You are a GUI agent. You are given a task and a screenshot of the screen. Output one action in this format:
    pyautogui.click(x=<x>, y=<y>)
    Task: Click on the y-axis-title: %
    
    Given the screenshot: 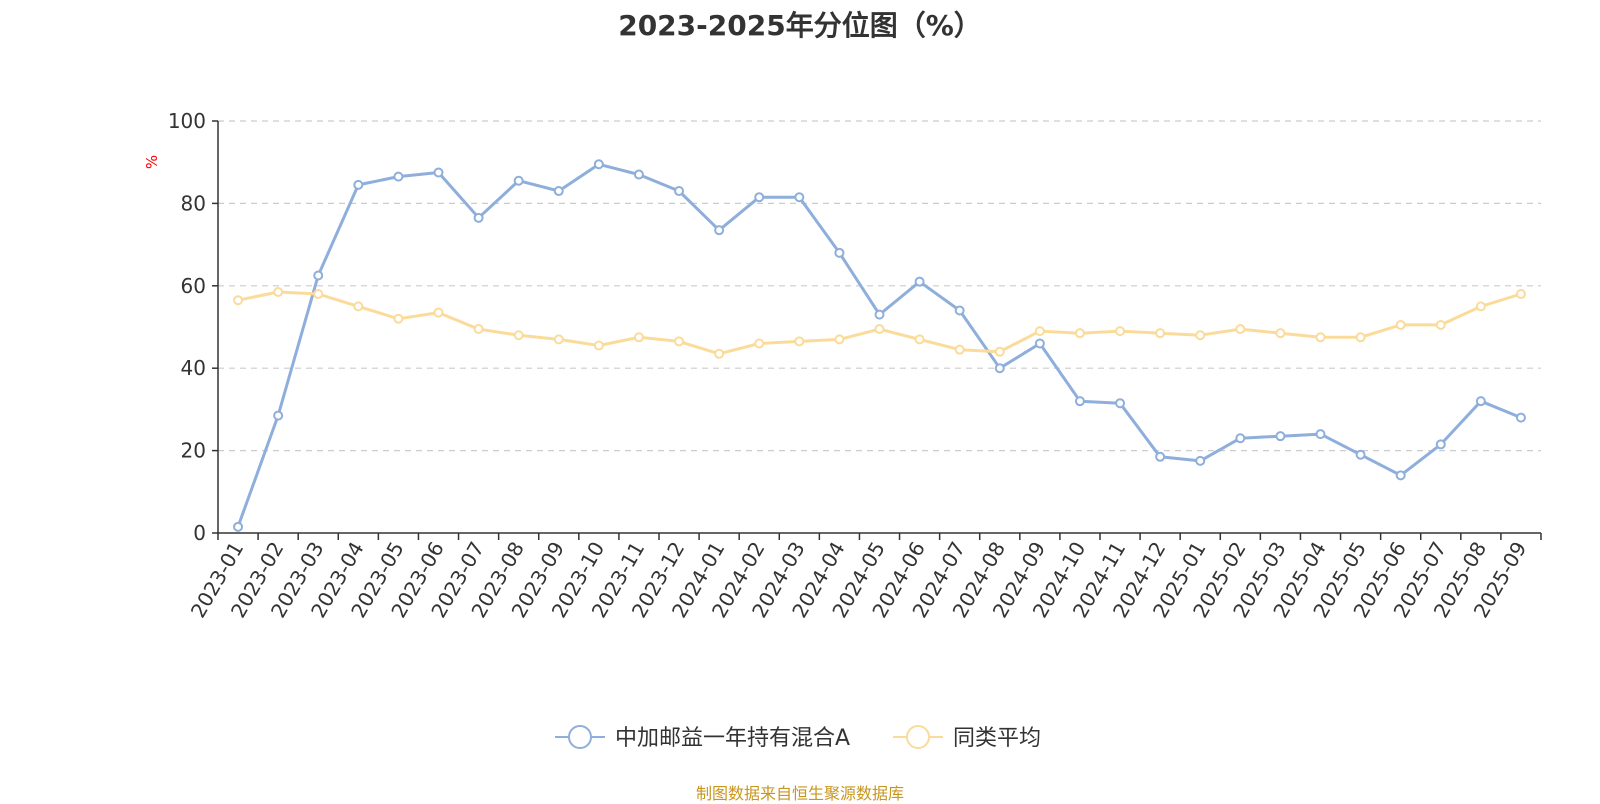 What is the action you would take?
    pyautogui.click(x=152, y=162)
    